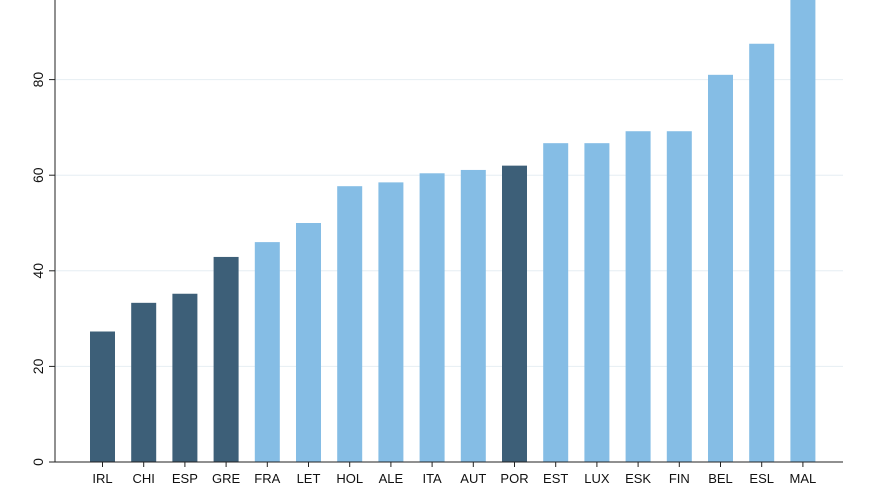  What do you see at coordinates (555, 478) in the screenshot?
I see `x-tick-label-est: EST` at bounding box center [555, 478].